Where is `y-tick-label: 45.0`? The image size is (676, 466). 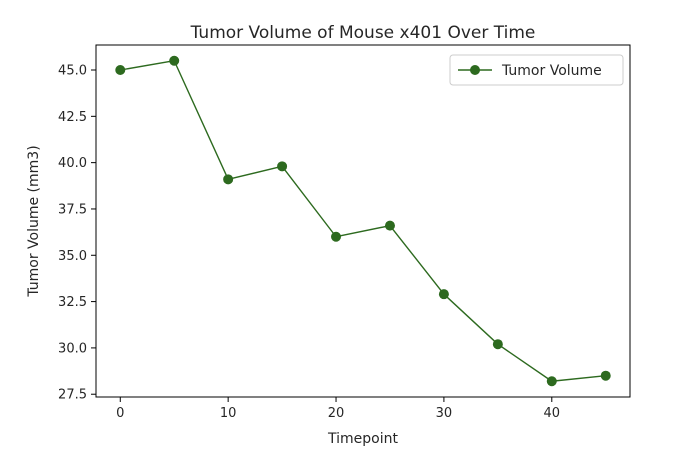
y-tick-label: 45.0 is located at coordinates (72, 71).